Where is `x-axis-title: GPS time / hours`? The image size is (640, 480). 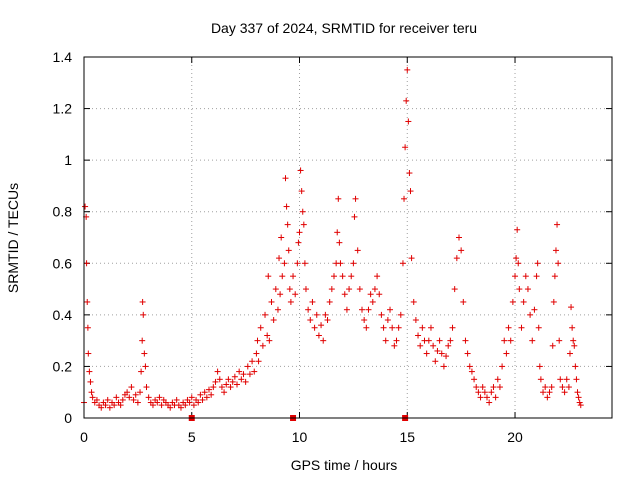
x-axis-title: GPS time / hours is located at coordinates (344, 465).